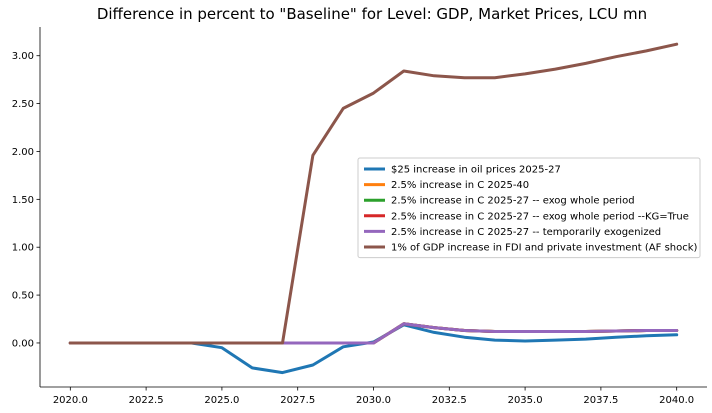 This screenshot has width=712, height=413. I want to click on y-tick-label: 0.50, so click(23, 296).